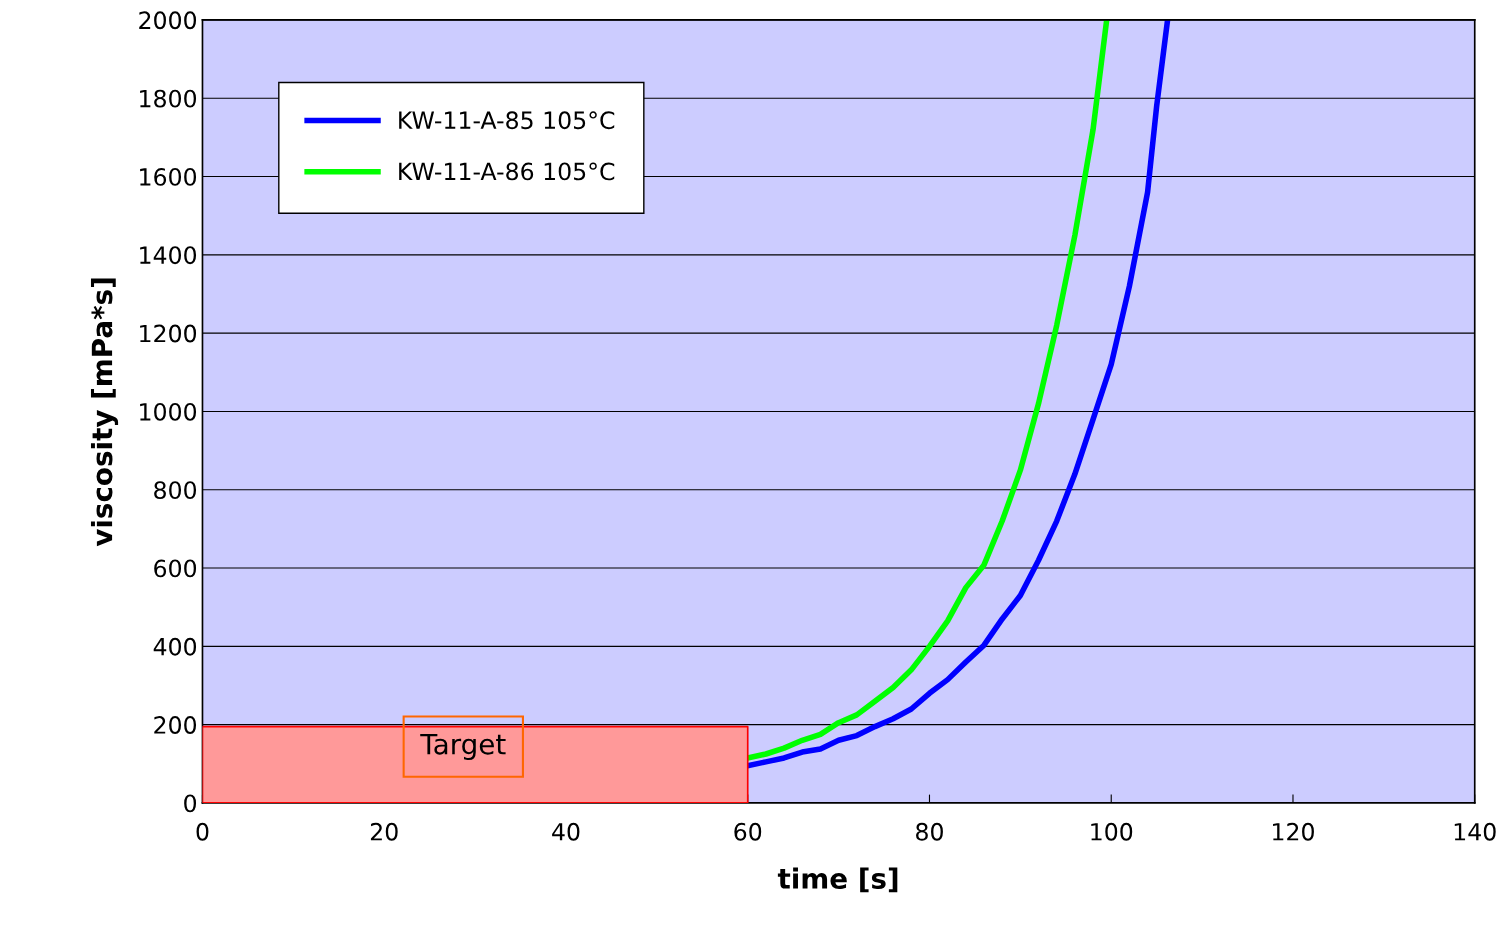 This screenshot has width=1511, height=948. Describe the element at coordinates (175, 646) in the screenshot. I see `y-tick-label: 400` at that location.